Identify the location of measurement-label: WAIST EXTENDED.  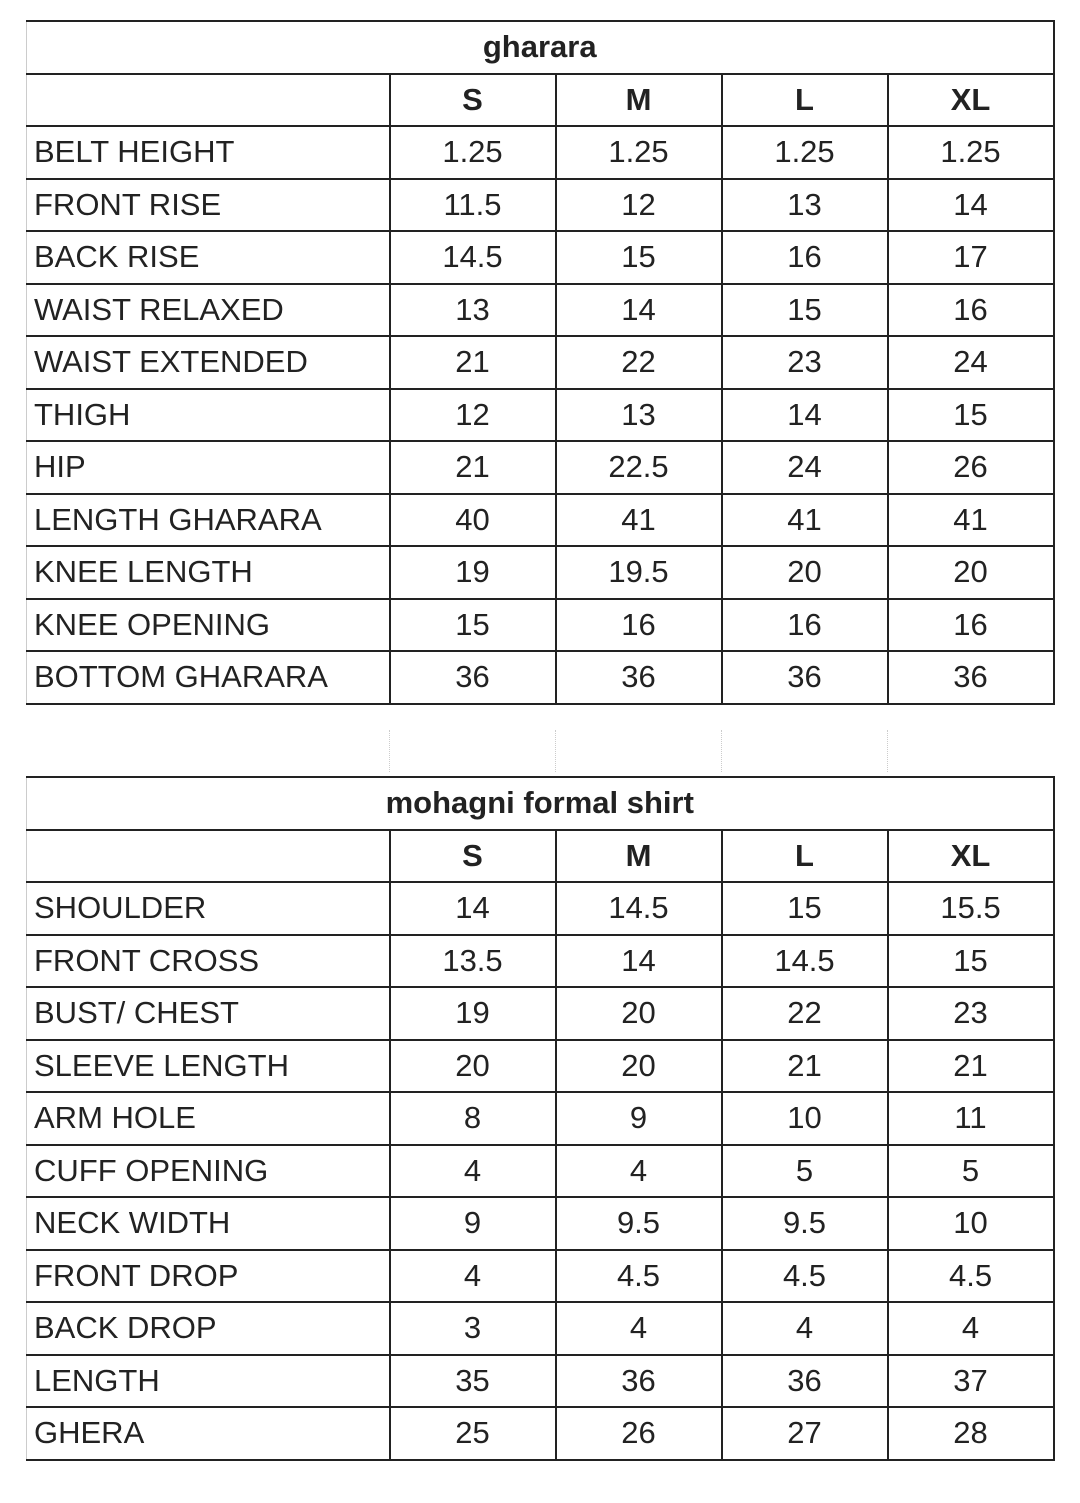
(208, 362).